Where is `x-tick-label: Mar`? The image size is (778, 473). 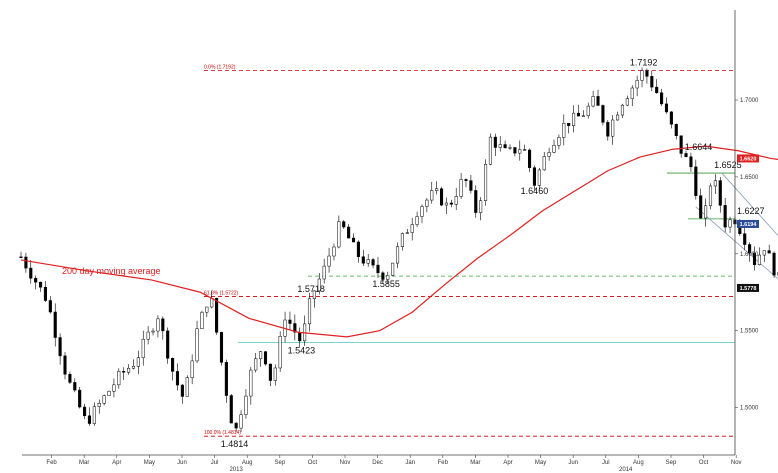 x-tick-label: Mar is located at coordinates (84, 463).